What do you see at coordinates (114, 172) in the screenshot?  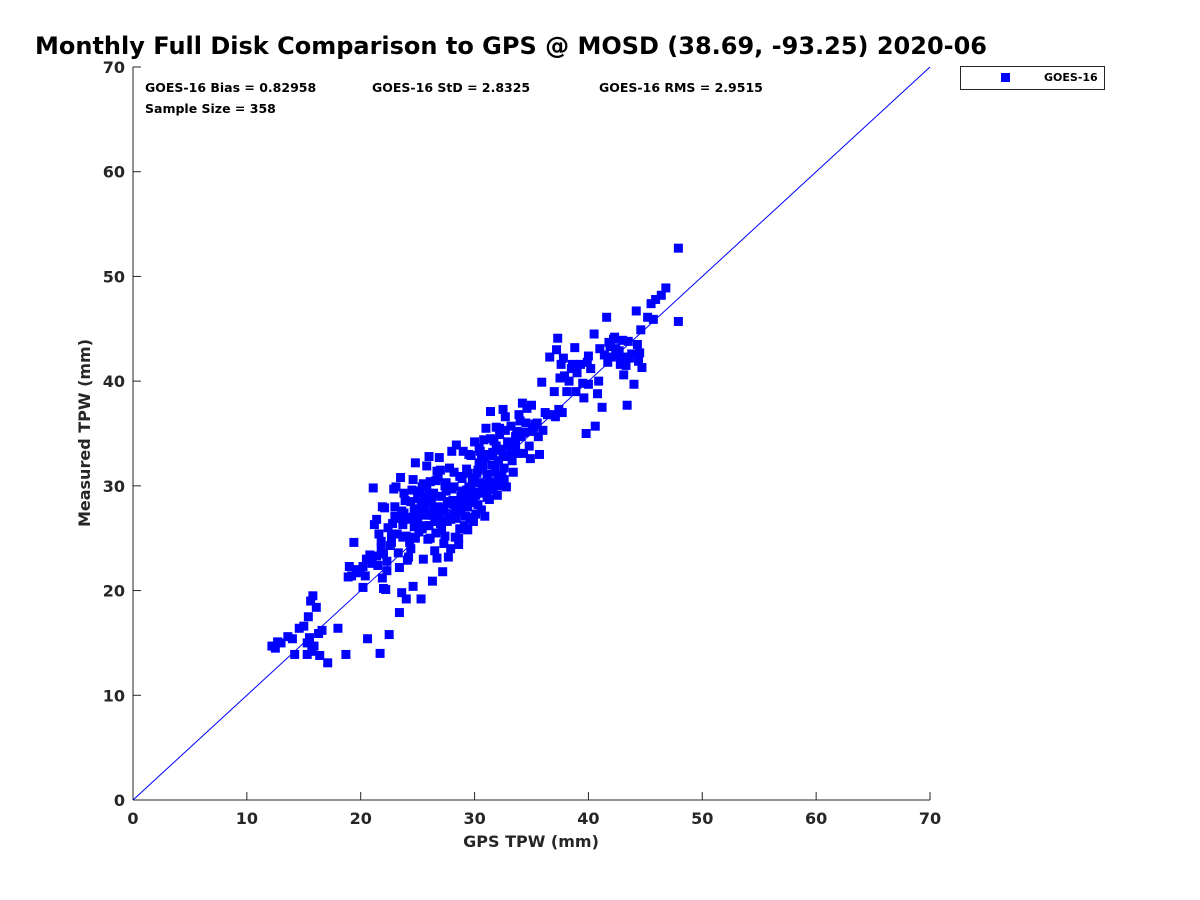 I see `y-tick-label: 60` at bounding box center [114, 172].